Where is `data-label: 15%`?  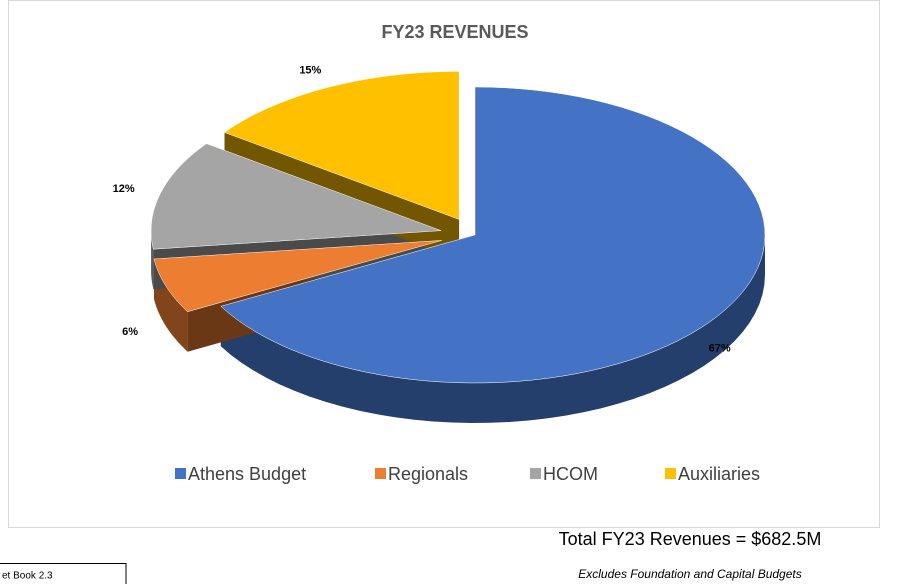
data-label: 15% is located at coordinates (310, 70).